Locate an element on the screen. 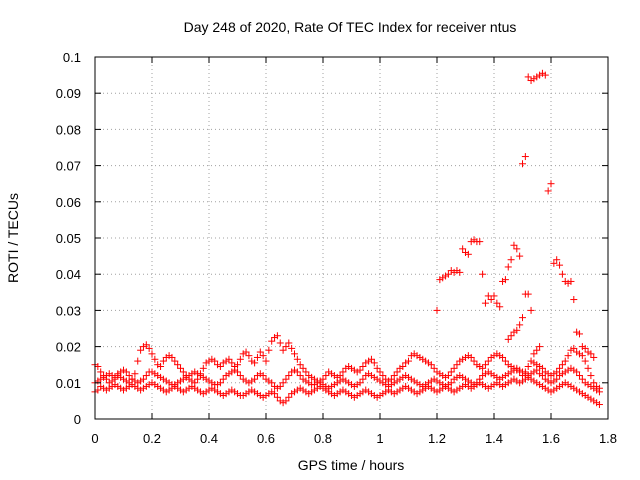 This screenshot has height=480, width=640. x-tick-labels: 0 0.2 0.4 0.6 0.8 1 1.2 1.4 1.6 1.8 is located at coordinates (354, 438).